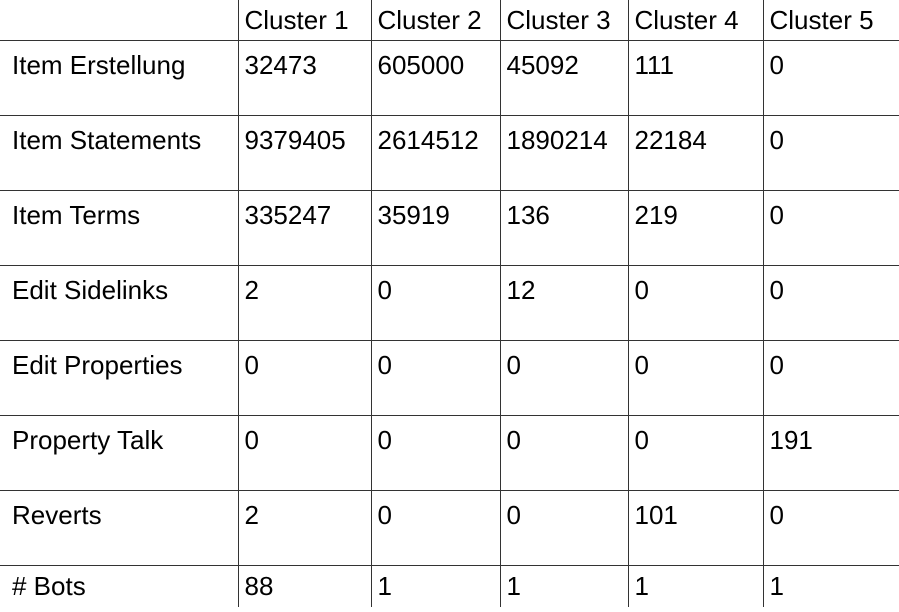 This screenshot has width=899, height=612. Describe the element at coordinates (119, 227) in the screenshot. I see `row-label: Item Terms` at that location.